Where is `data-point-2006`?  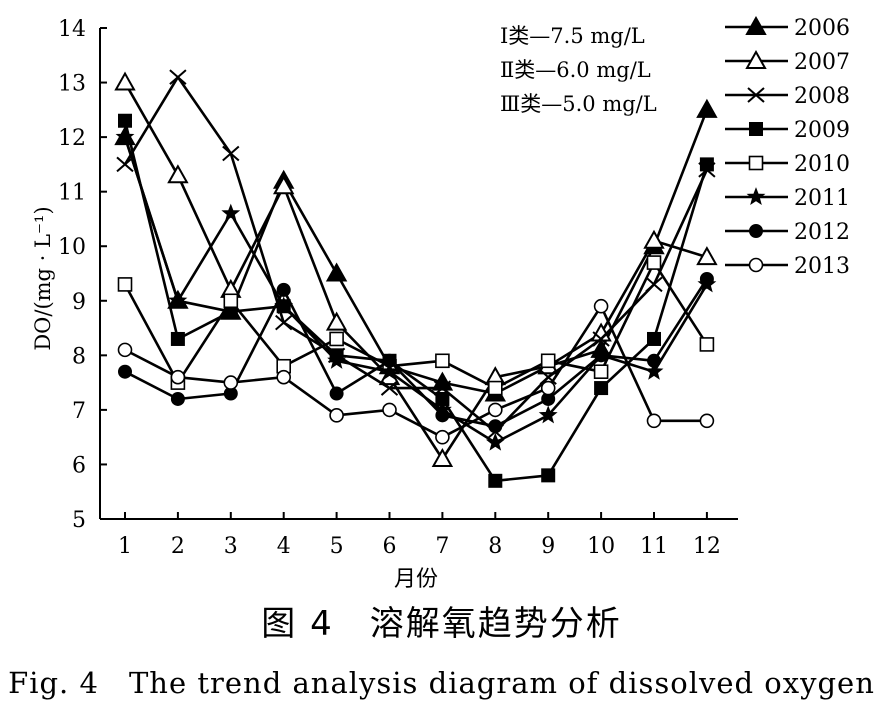 data-point-2006 is located at coordinates (707, 108).